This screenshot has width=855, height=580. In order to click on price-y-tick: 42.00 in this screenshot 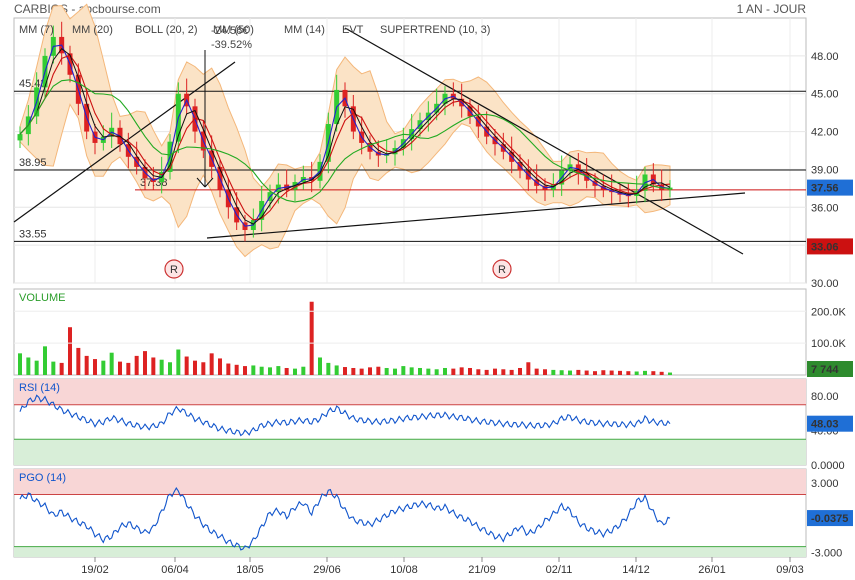, I will do `click(825, 133)`.